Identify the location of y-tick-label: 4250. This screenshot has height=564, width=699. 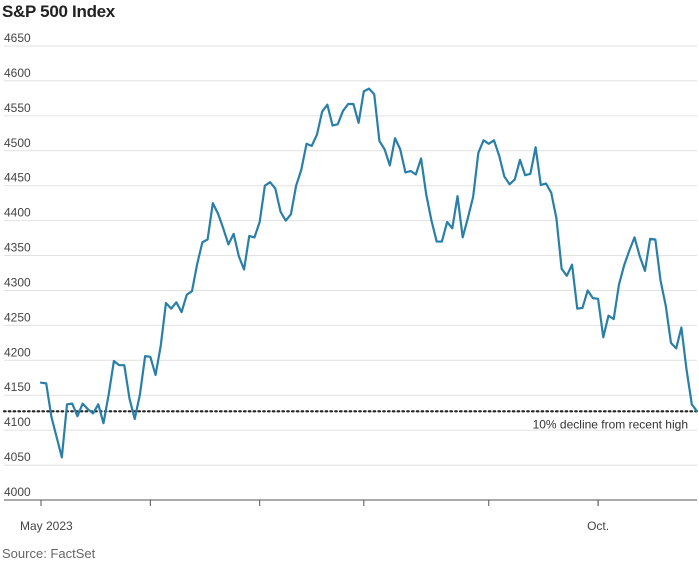
(17, 317).